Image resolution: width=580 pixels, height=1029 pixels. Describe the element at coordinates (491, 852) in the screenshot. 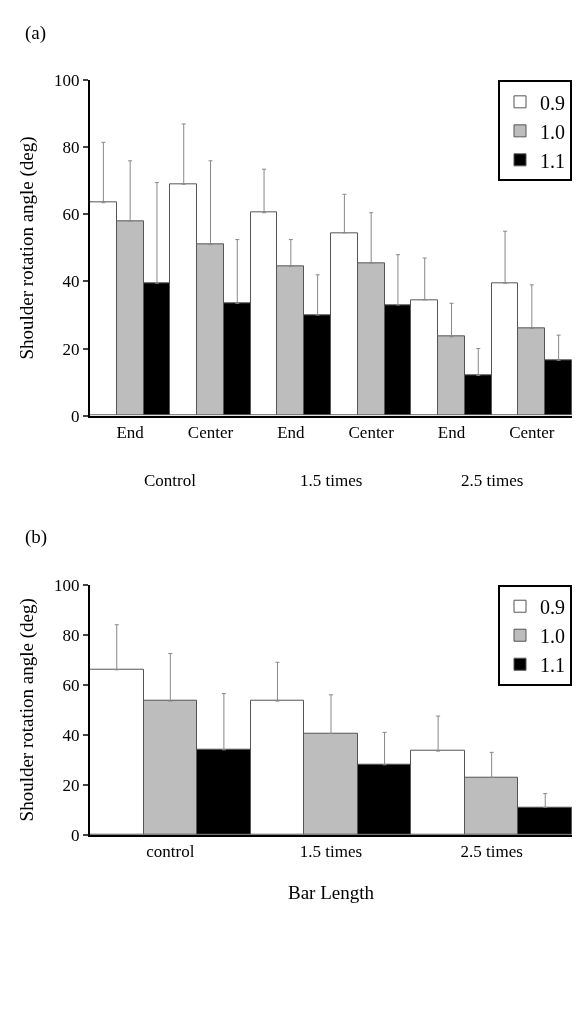

I see `x-tick-label: 2.5 times` at that location.